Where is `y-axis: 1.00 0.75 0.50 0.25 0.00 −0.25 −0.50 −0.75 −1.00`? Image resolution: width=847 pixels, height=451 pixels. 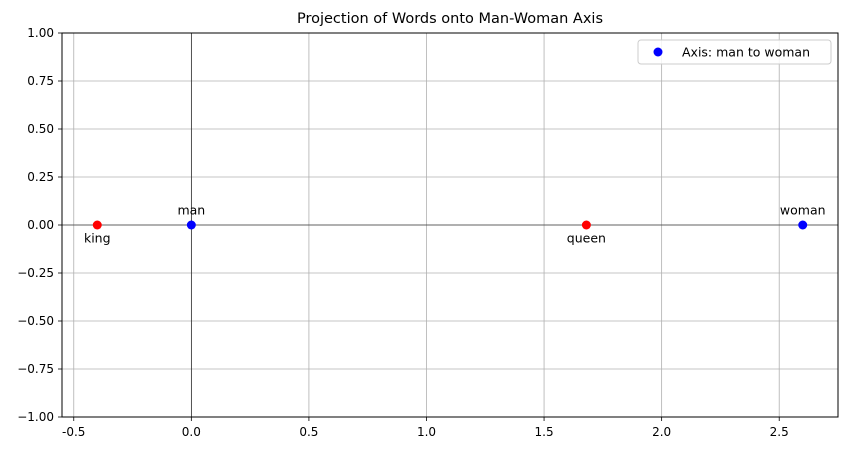
y-axis: 1.00 0.75 0.50 0.25 0.00 −0.25 −0.50 −0.75 −1.00 is located at coordinates (39, 225).